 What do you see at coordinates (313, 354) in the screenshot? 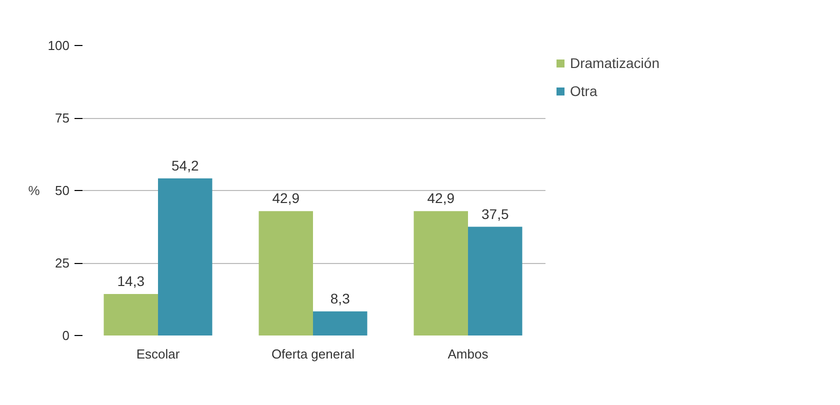
I see `x-tick-label: Oferta general` at bounding box center [313, 354].